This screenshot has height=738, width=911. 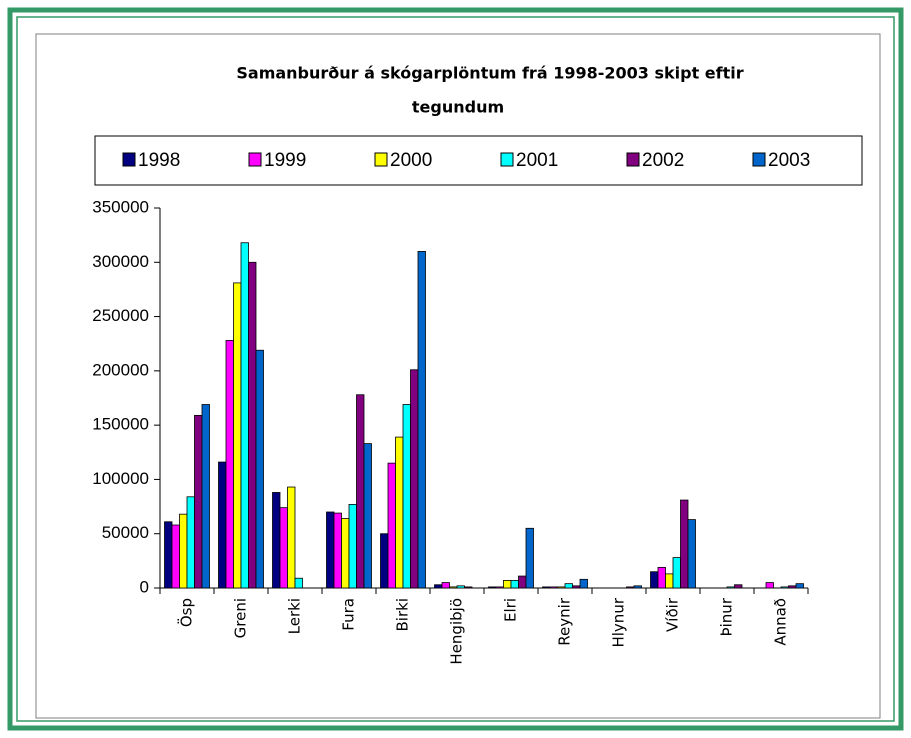 I want to click on legend-label: 2002, so click(x=663, y=160).